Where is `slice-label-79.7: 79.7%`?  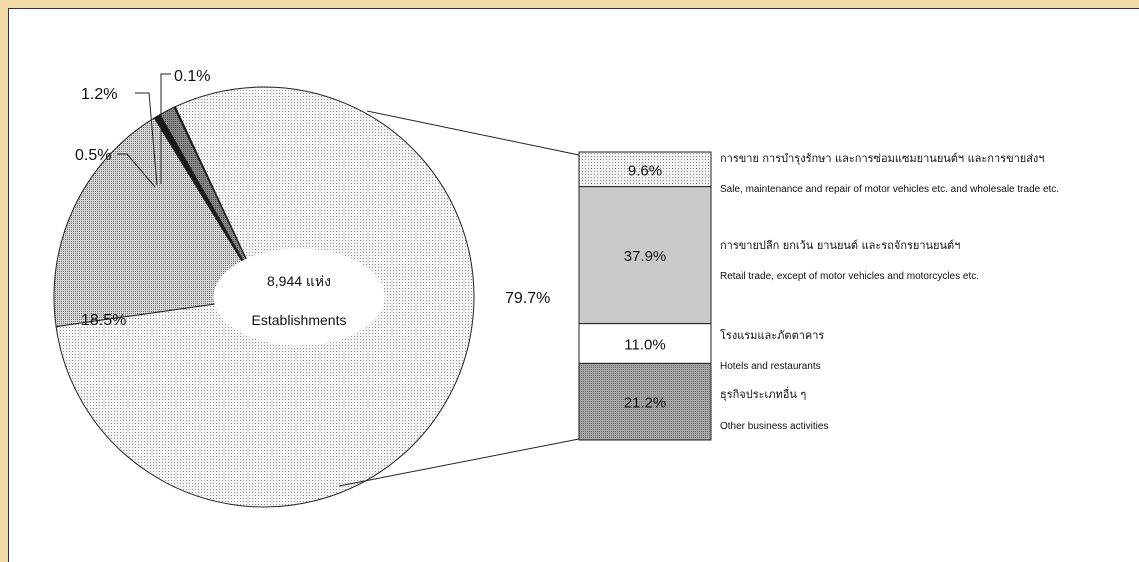 slice-label-79.7: 79.7% is located at coordinates (527, 298).